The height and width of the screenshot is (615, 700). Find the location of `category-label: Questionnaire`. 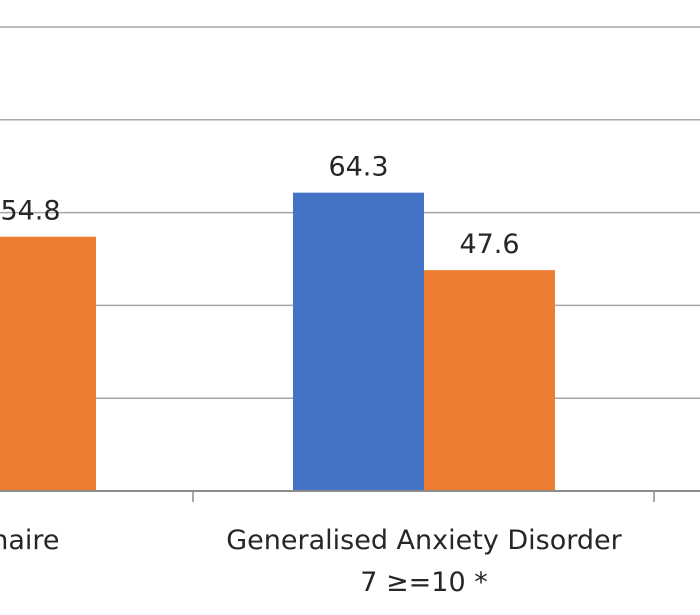

category-label: Questionnaire is located at coordinates (30, 540).